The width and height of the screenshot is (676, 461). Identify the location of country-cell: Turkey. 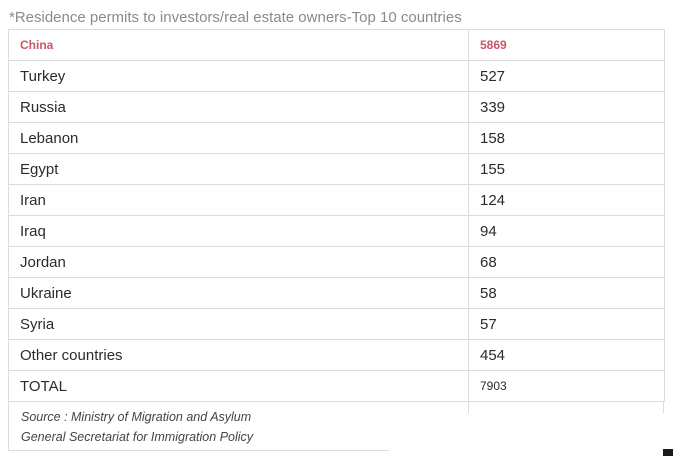
(238, 76).